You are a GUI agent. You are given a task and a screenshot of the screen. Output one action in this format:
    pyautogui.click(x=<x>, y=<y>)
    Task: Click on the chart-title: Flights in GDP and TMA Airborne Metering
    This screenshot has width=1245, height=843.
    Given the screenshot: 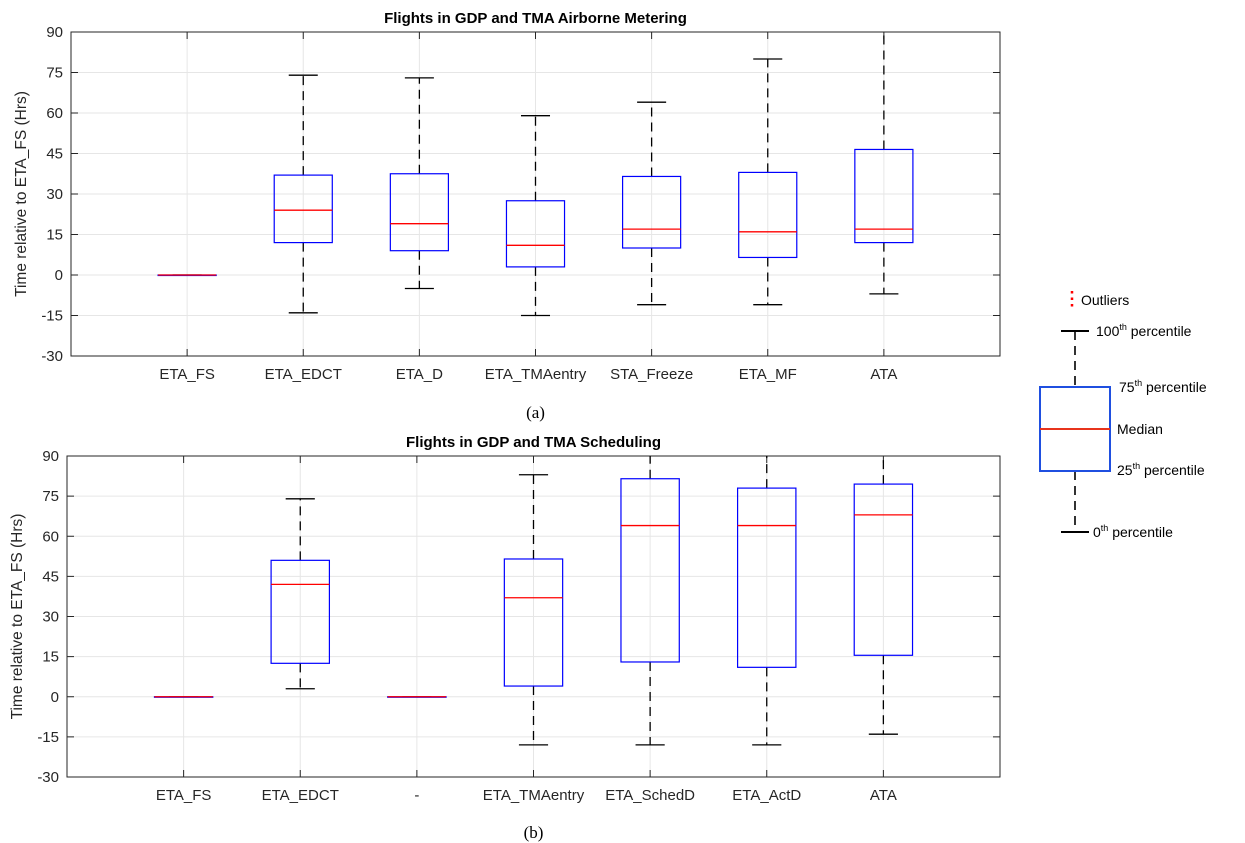 What is the action you would take?
    pyautogui.click(x=535, y=18)
    